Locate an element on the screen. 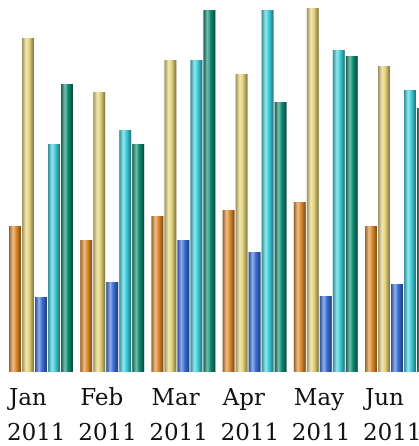 This screenshot has height=446, width=419. x-tick-year-mar: 2011 is located at coordinates (178, 433).